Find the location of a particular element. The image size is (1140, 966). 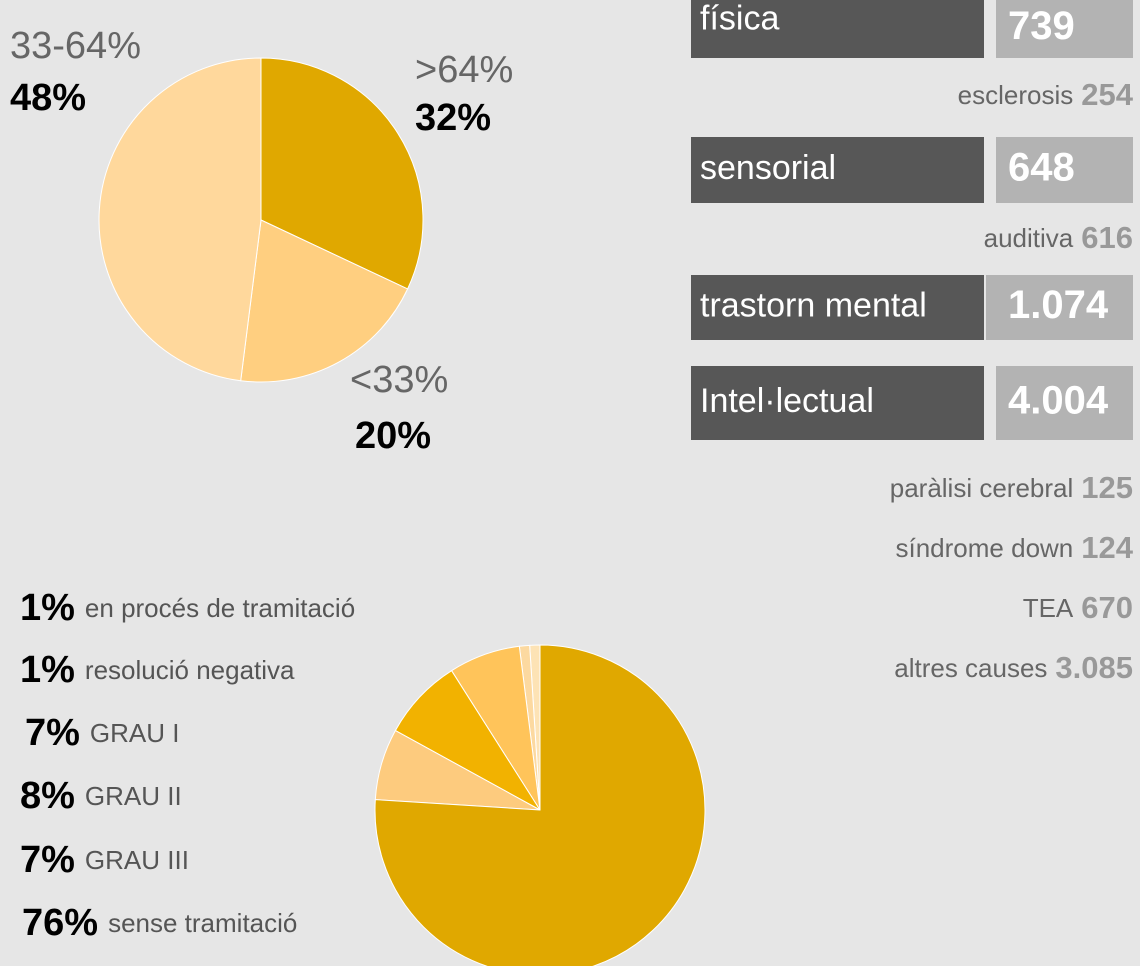

subcategory: TEA 670 is located at coordinates (1078, 607).